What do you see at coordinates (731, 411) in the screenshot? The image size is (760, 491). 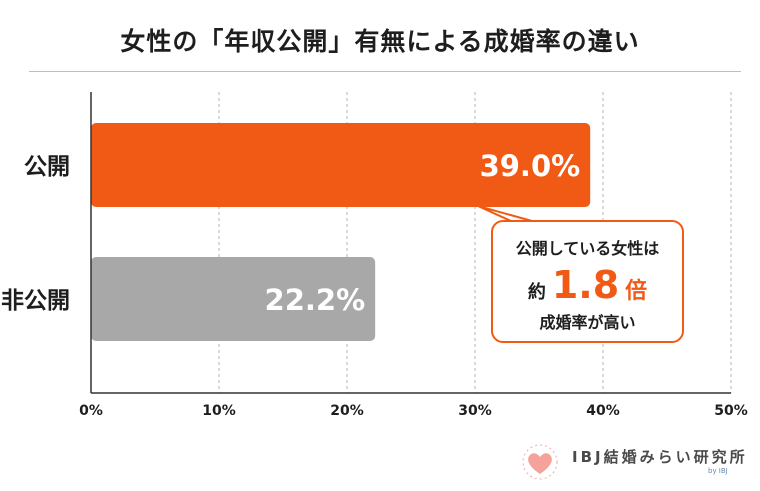 I see `x-tick-label: 50%` at bounding box center [731, 411].